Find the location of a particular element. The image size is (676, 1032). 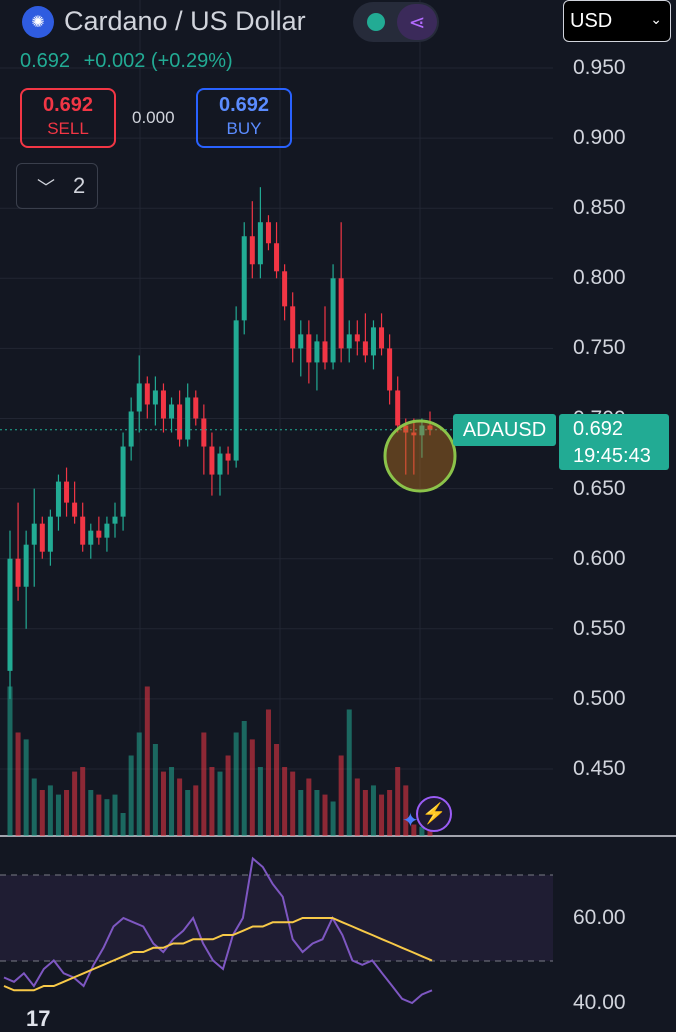

currency-select: USD ⌄ is located at coordinates (617, 21).